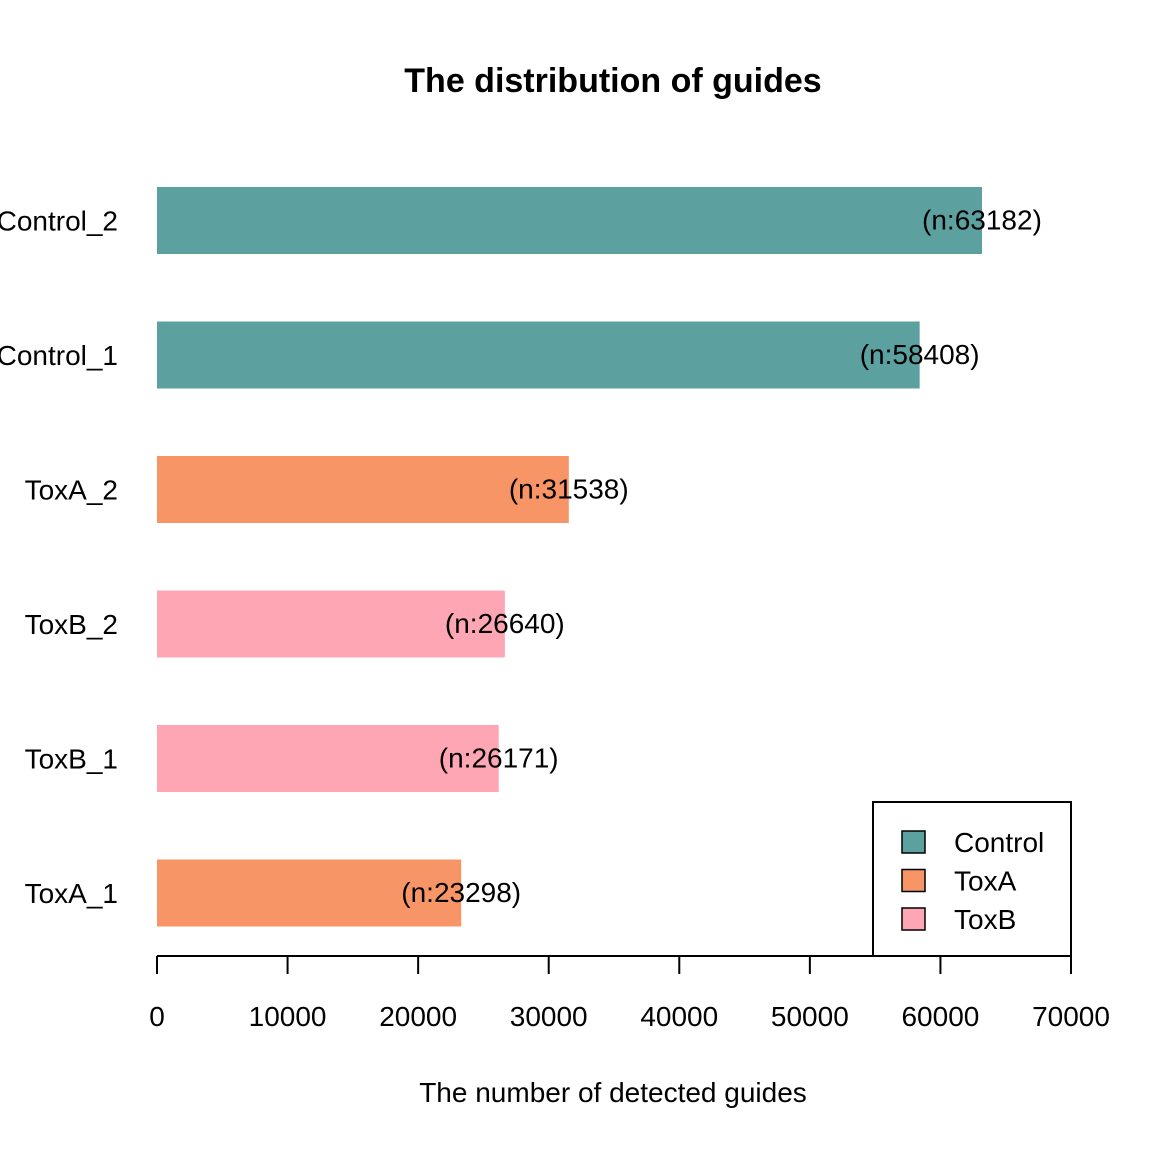 The image size is (1152, 1152). What do you see at coordinates (288, 1016) in the screenshot?
I see `x-tick-label: 10000` at bounding box center [288, 1016].